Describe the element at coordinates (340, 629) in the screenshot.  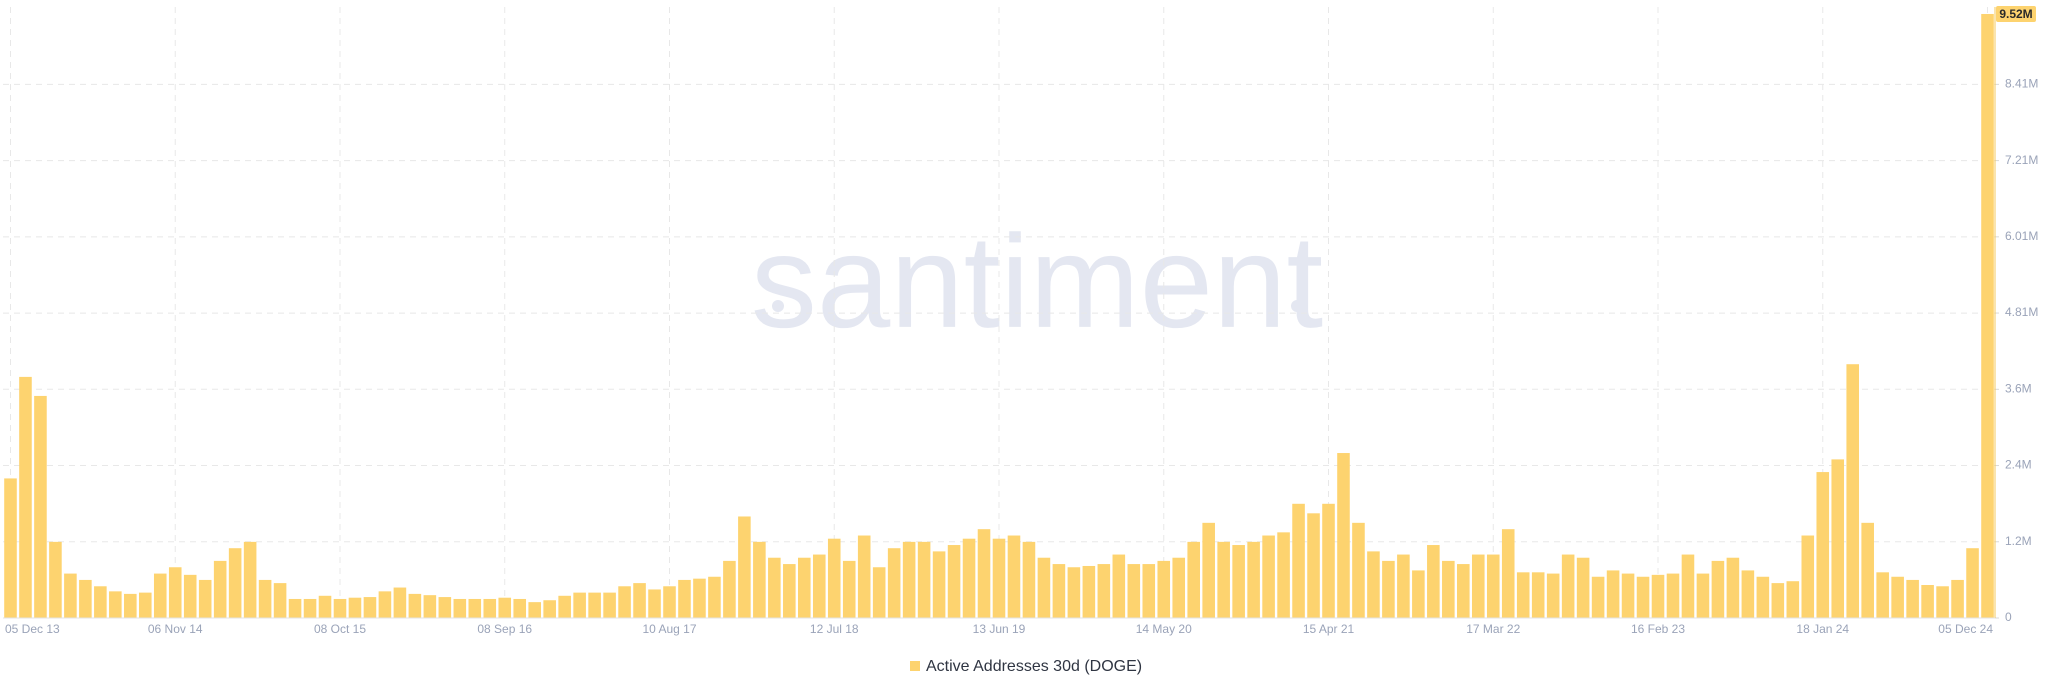
I see `x-tick-label: 08 Oct 15` at that location.